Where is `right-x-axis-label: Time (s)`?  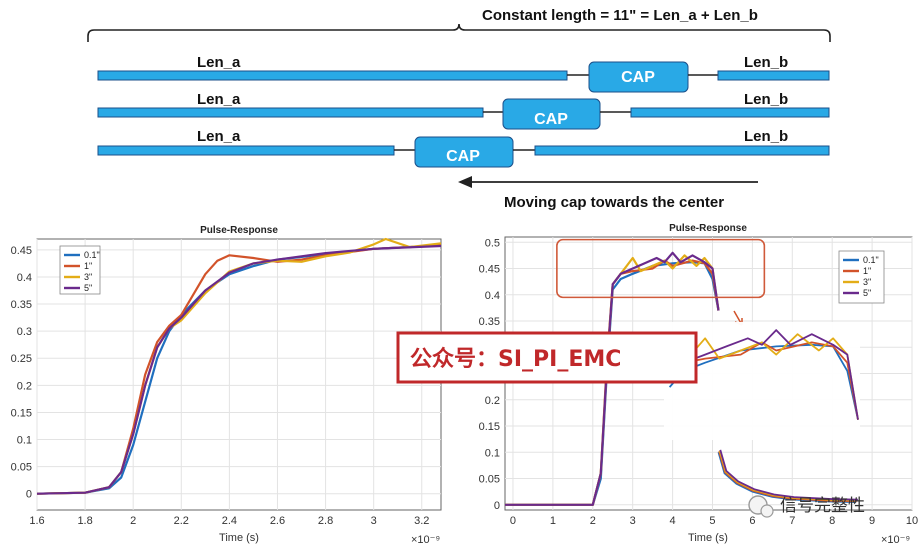
right-x-axis-label: Time (s) is located at coordinates (708, 538).